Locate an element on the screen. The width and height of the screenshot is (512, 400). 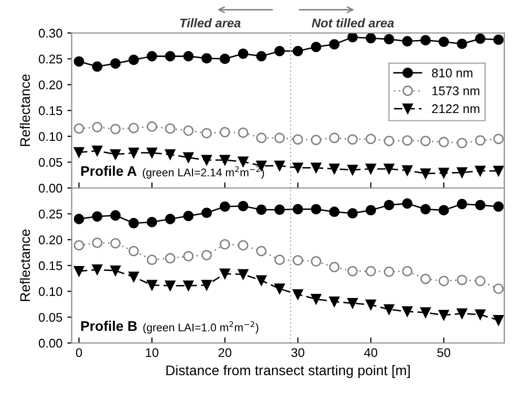
text: Tilled area is located at coordinates (210, 23).